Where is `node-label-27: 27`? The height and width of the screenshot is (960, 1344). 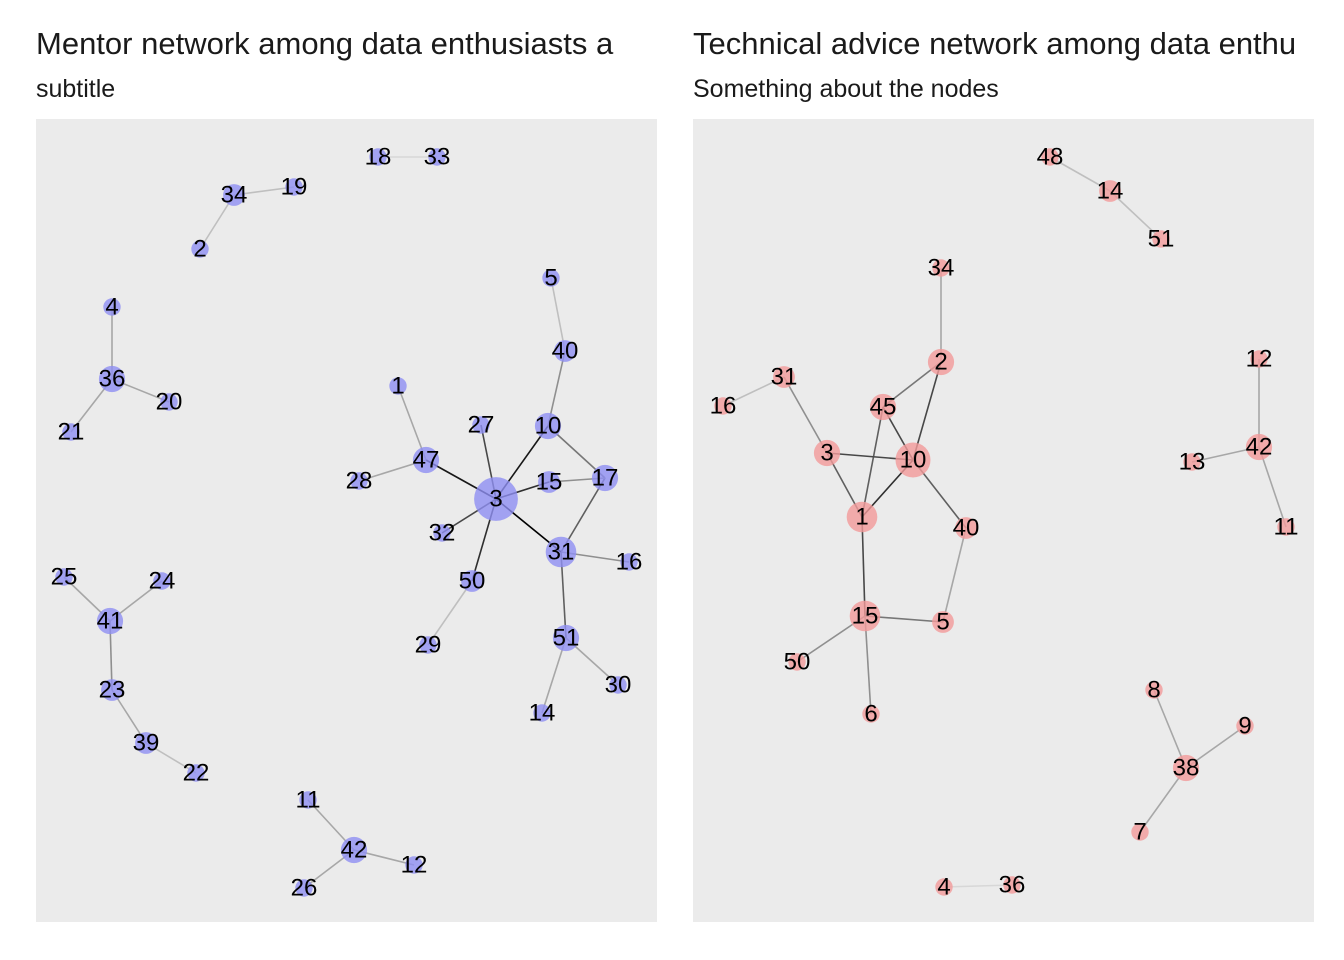
node-label-27: 27 is located at coordinates (481, 425).